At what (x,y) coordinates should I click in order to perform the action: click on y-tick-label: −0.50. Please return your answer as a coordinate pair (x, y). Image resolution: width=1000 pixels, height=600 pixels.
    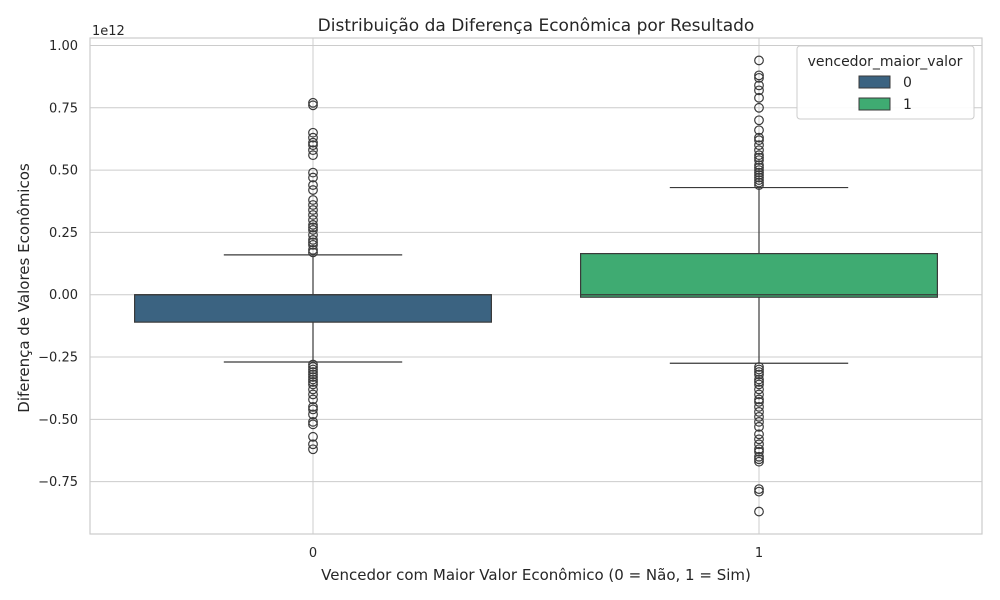
    Looking at the image, I should click on (58, 420).